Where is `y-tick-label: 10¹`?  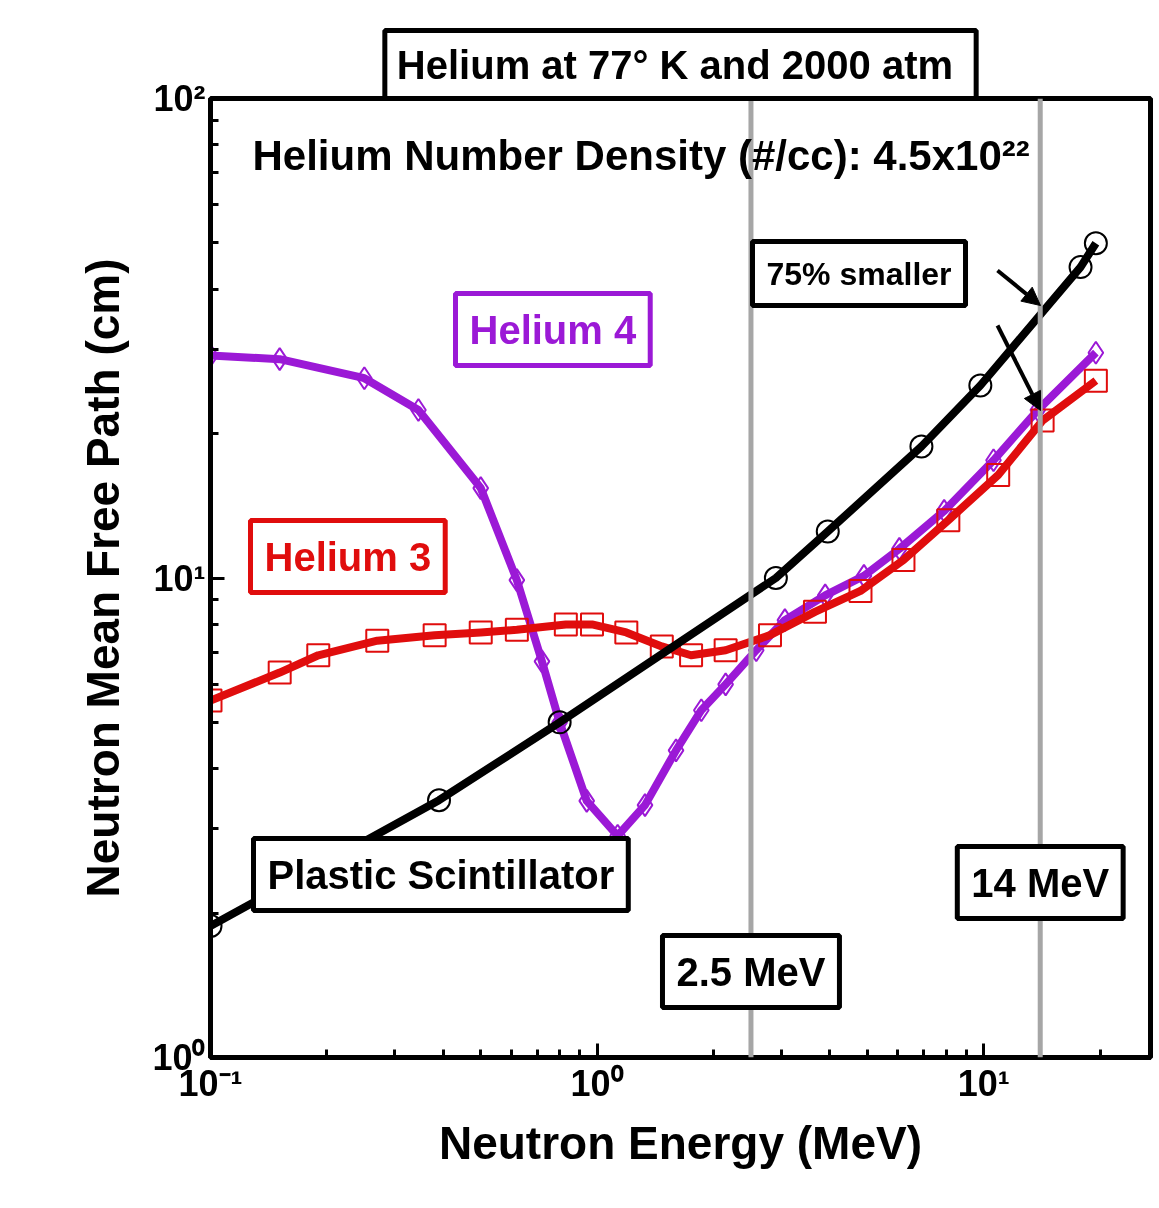
y-tick-label: 10¹ is located at coordinates (179, 578).